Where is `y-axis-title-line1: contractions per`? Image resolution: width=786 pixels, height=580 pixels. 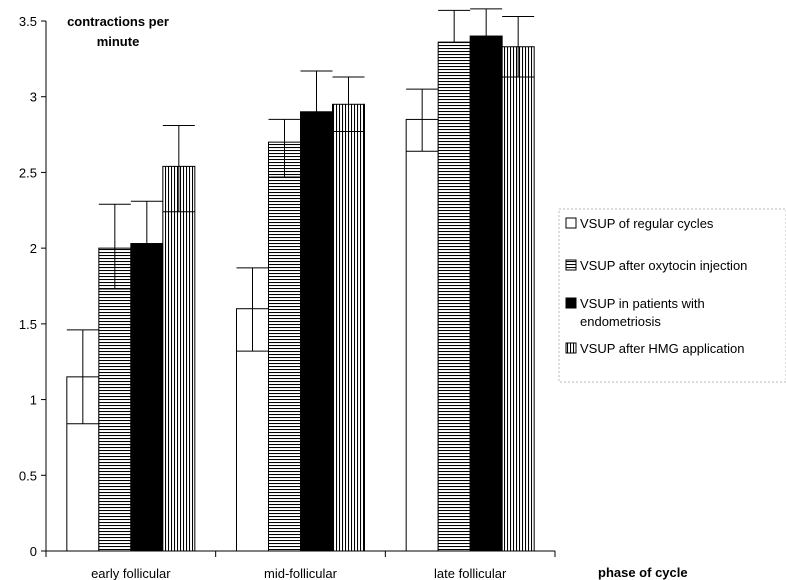 y-axis-title-line1: contractions per is located at coordinates (118, 21).